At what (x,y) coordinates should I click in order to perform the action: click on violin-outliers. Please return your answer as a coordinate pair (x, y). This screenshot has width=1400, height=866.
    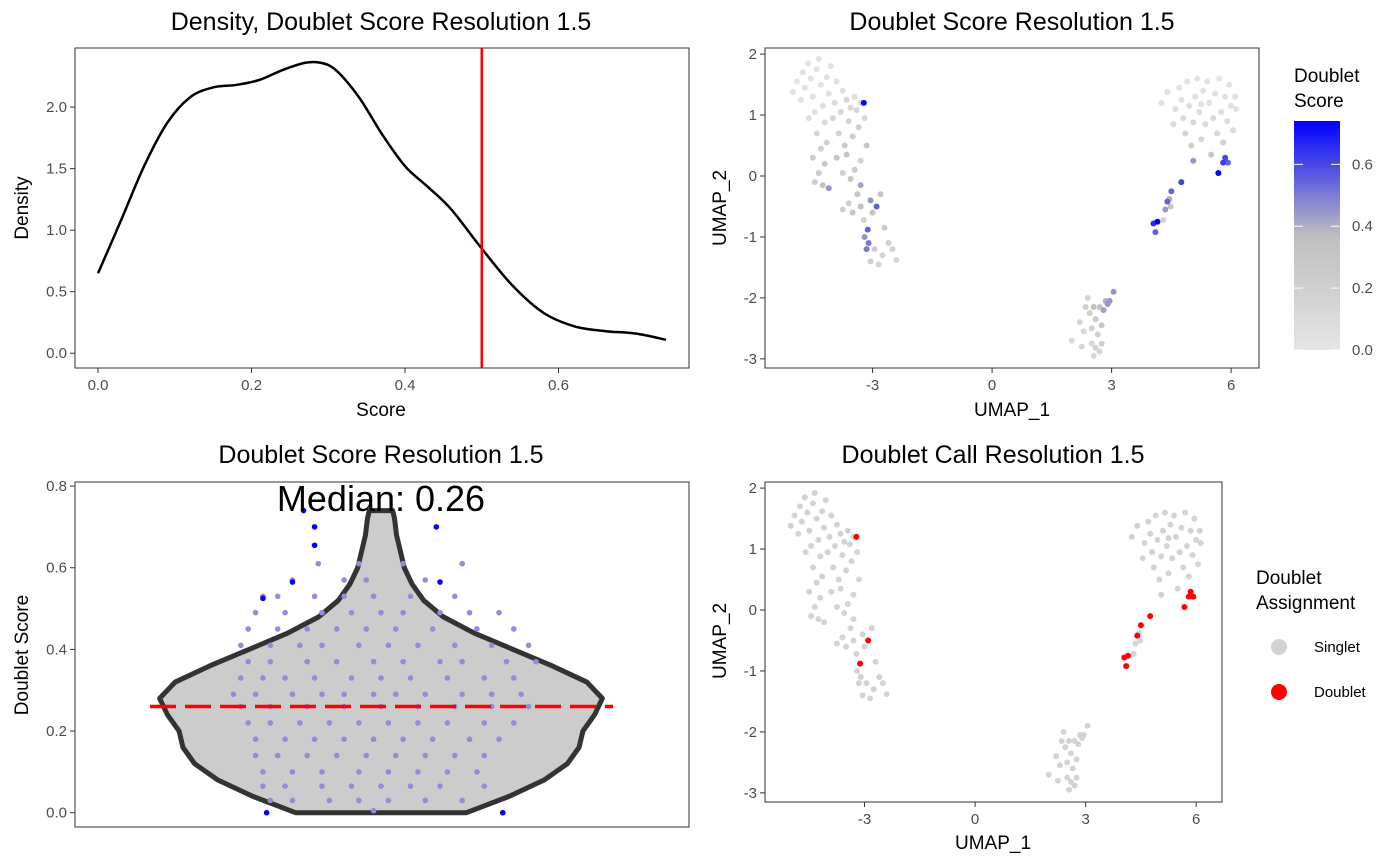
    Looking at the image, I should click on (383, 661).